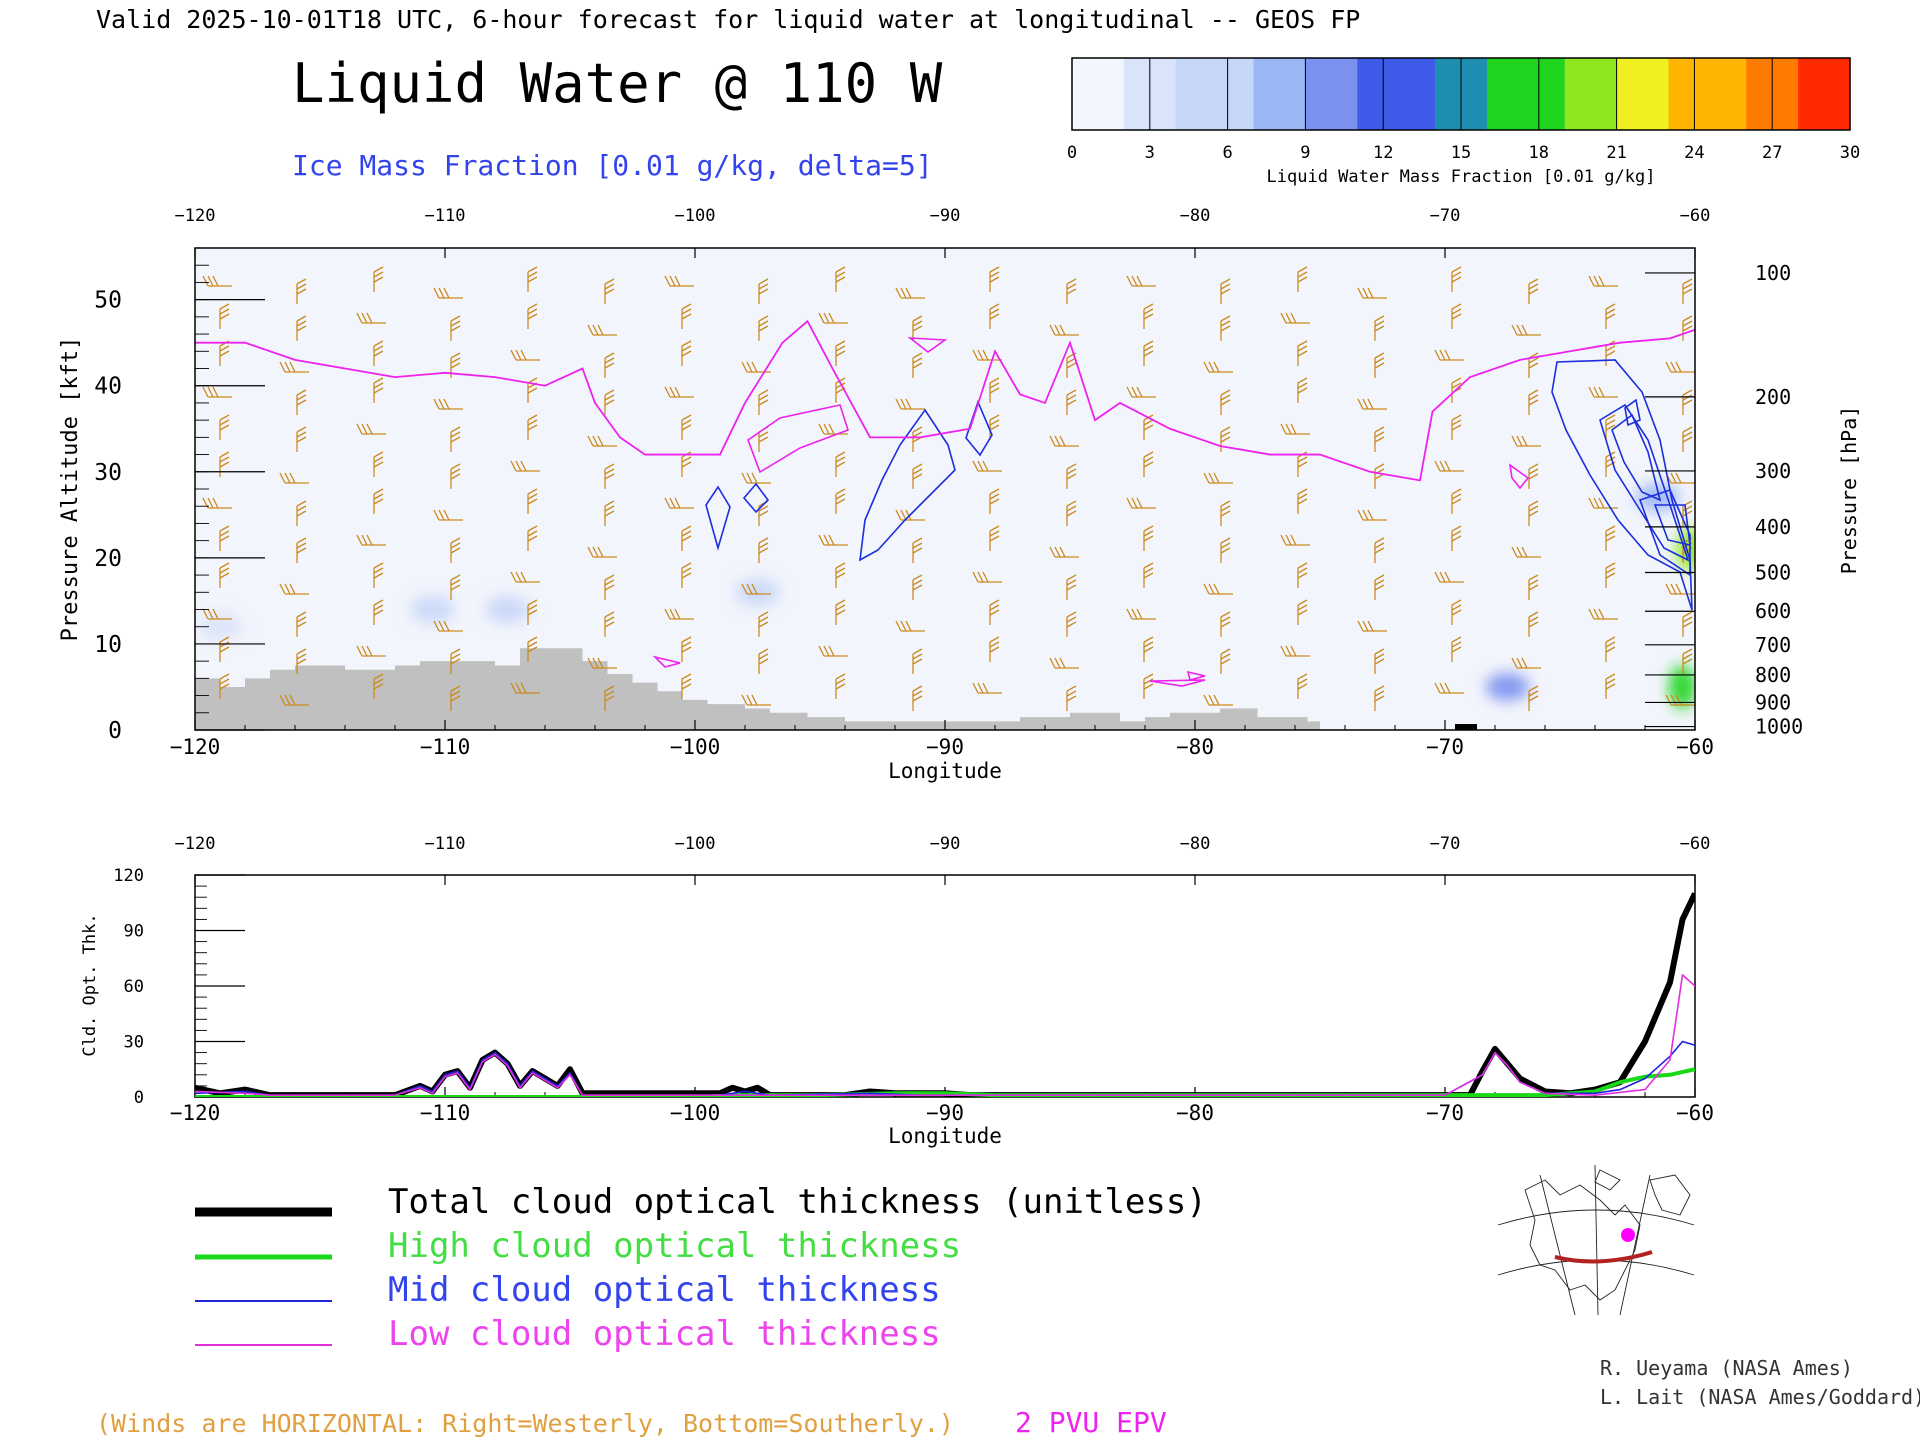  Describe the element at coordinates (1539, 153) in the screenshot. I see `colorbar-tick-label: 18` at that location.